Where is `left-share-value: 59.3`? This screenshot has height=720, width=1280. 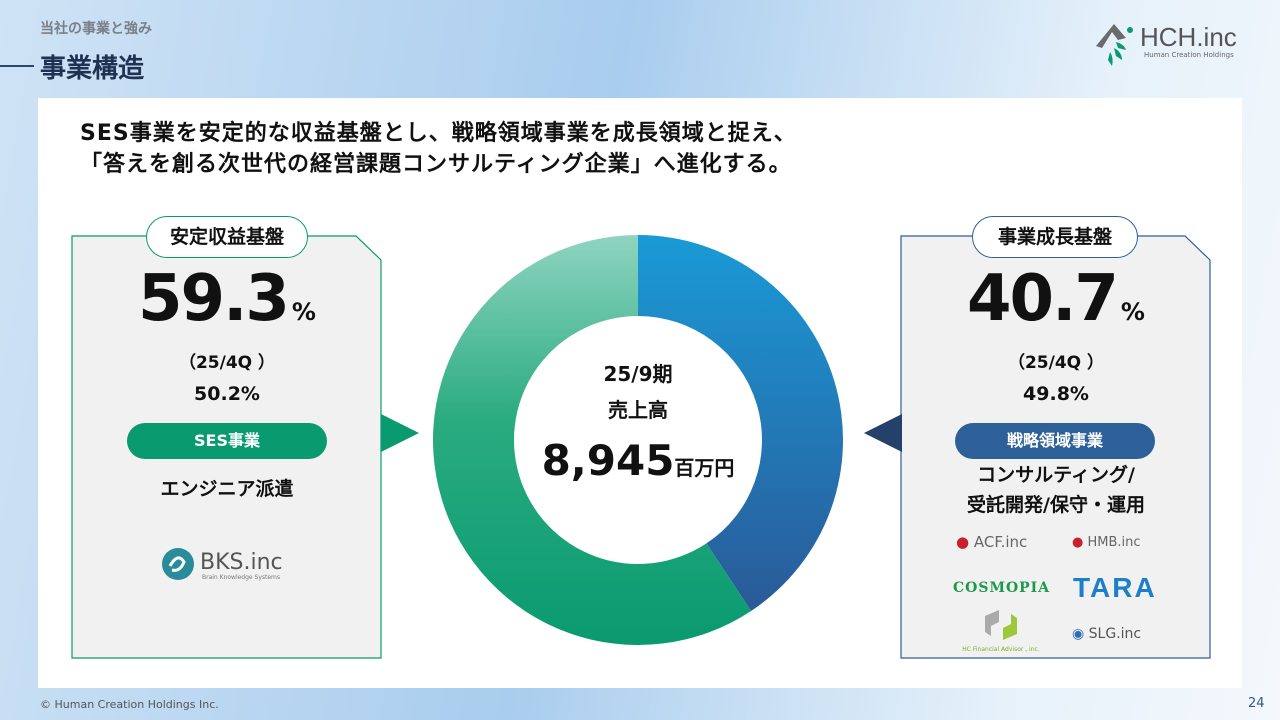
left-share-value: 59.3 is located at coordinates (214, 299).